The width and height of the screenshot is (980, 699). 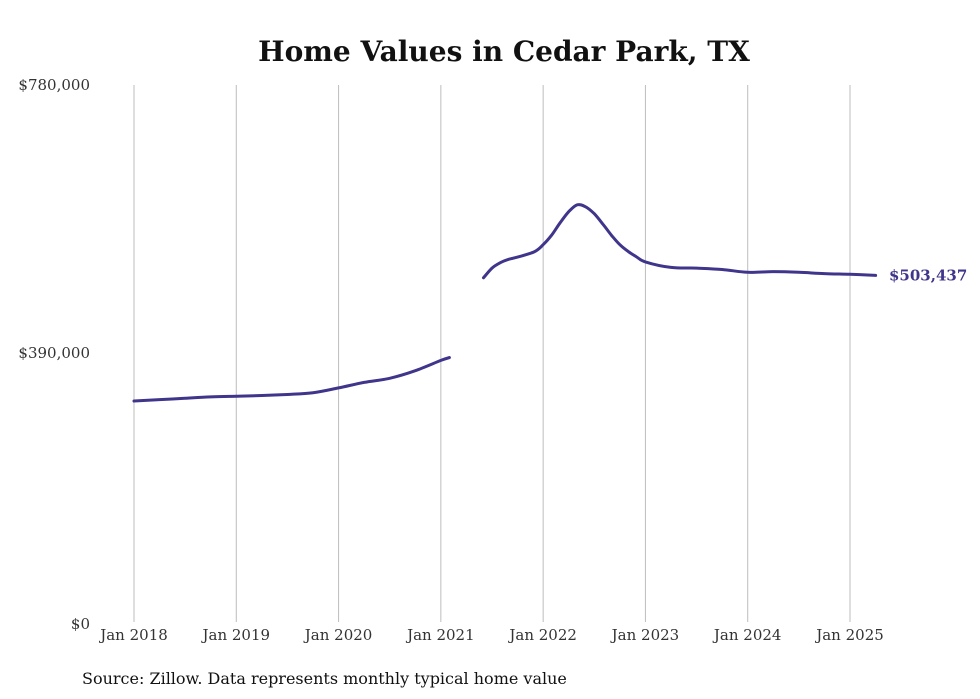 I want to click on y-axis-ticks: $780,000 $390,000 $0, so click(x=54, y=354).